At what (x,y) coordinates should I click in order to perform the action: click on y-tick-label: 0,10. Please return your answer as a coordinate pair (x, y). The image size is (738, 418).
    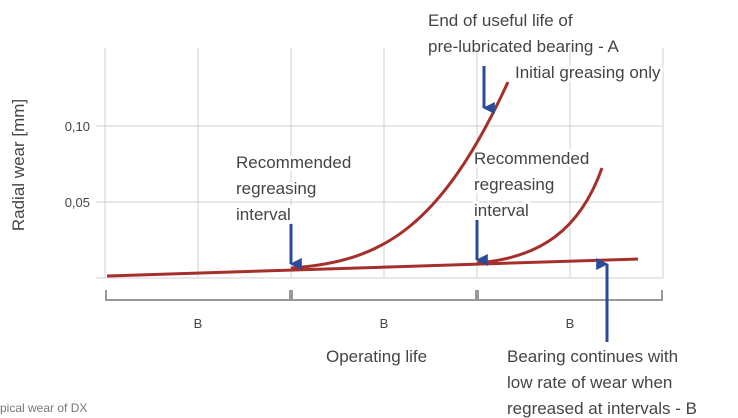
    Looking at the image, I should click on (77, 126).